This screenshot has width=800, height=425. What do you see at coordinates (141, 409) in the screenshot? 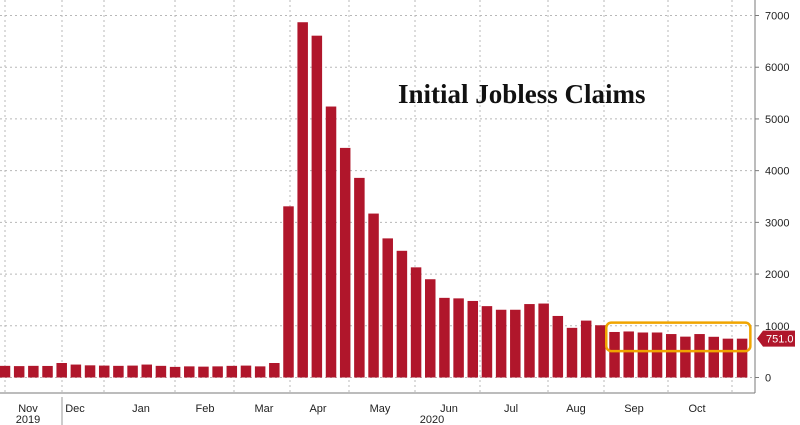
I see `x-tick-label: Jan` at bounding box center [141, 409].